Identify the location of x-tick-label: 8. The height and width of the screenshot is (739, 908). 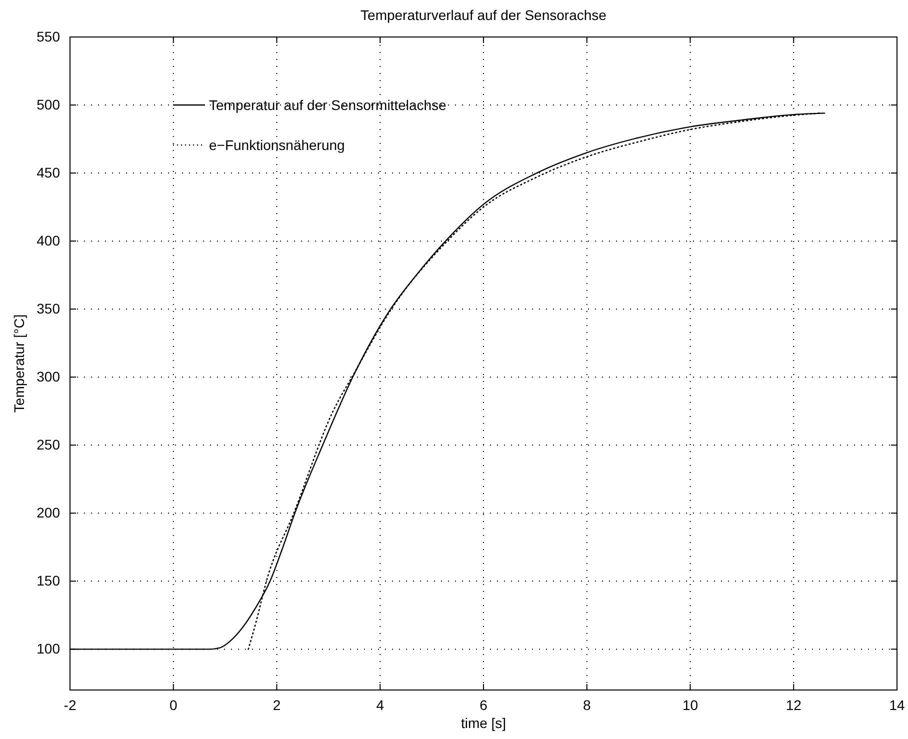
(586, 704).